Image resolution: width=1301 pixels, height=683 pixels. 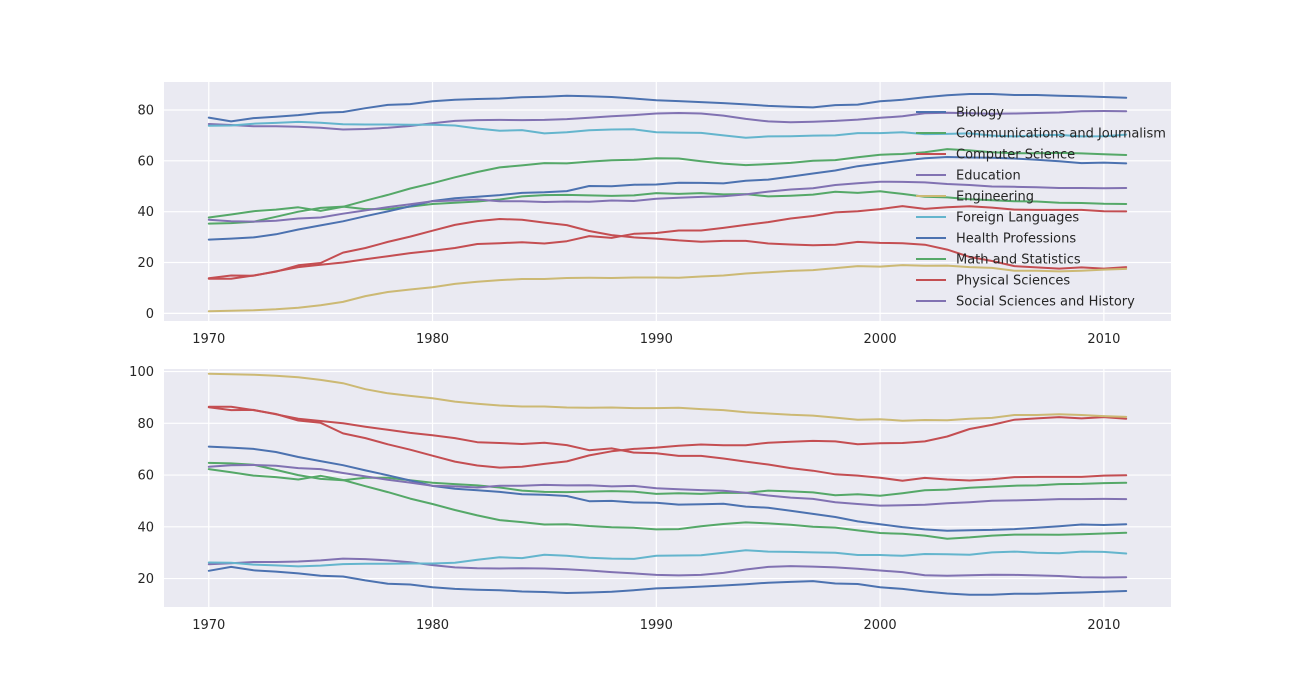 I want to click on legend-label-education: Education, so click(x=988, y=176).